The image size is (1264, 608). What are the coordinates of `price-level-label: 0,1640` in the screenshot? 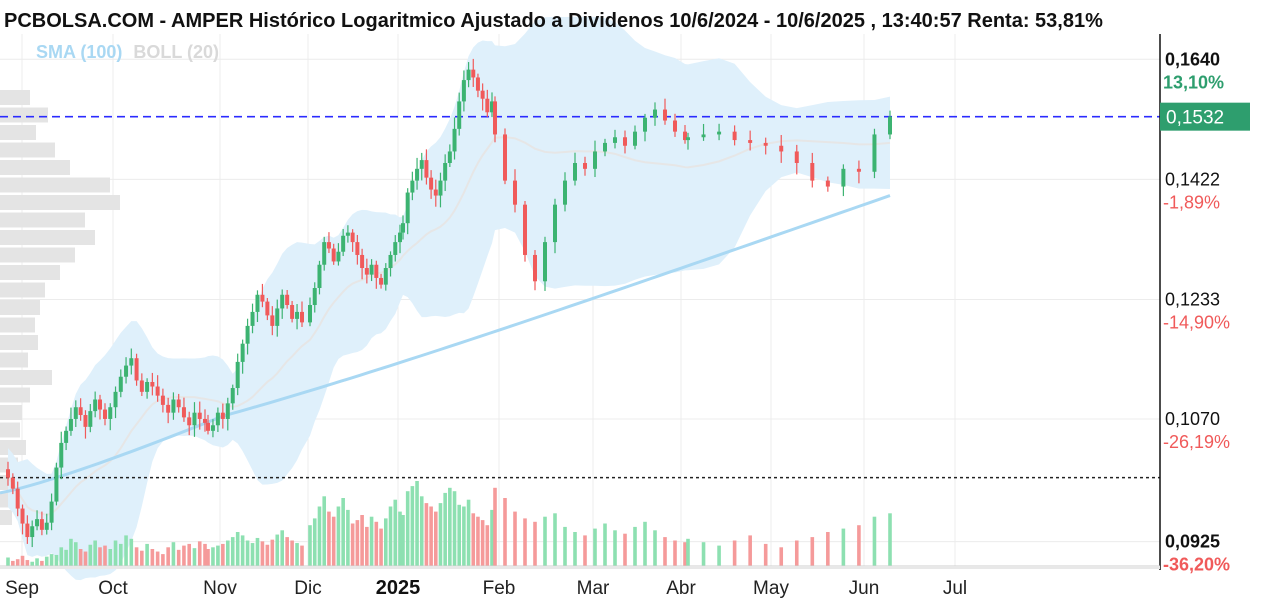 It's located at (1192, 59).